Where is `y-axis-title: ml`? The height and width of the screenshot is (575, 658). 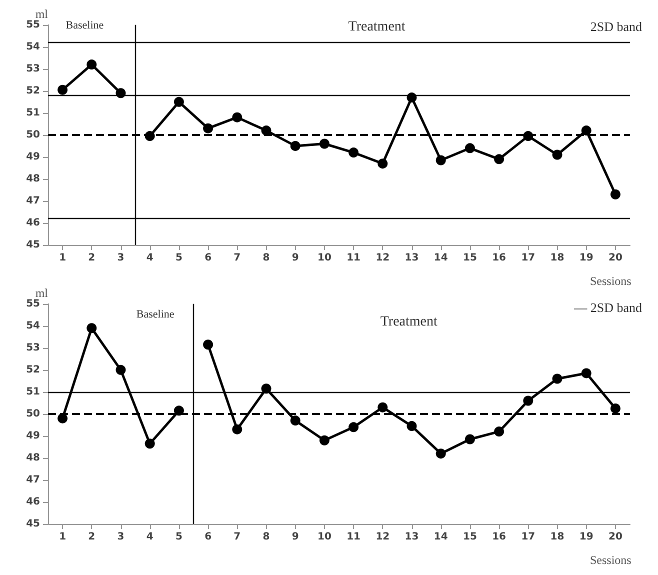 y-axis-title: ml is located at coordinates (42, 293).